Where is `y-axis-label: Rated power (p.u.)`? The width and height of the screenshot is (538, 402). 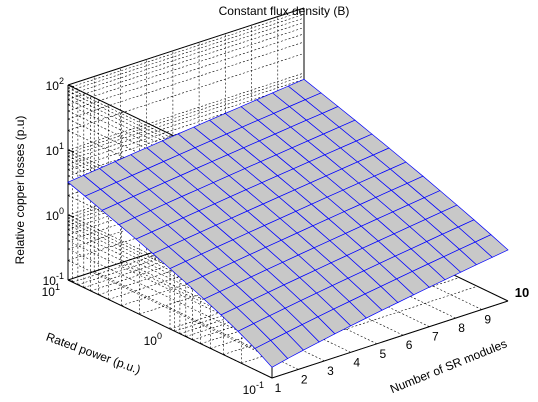
y-axis-label: Rated power (p.u.) is located at coordinates (93, 353).